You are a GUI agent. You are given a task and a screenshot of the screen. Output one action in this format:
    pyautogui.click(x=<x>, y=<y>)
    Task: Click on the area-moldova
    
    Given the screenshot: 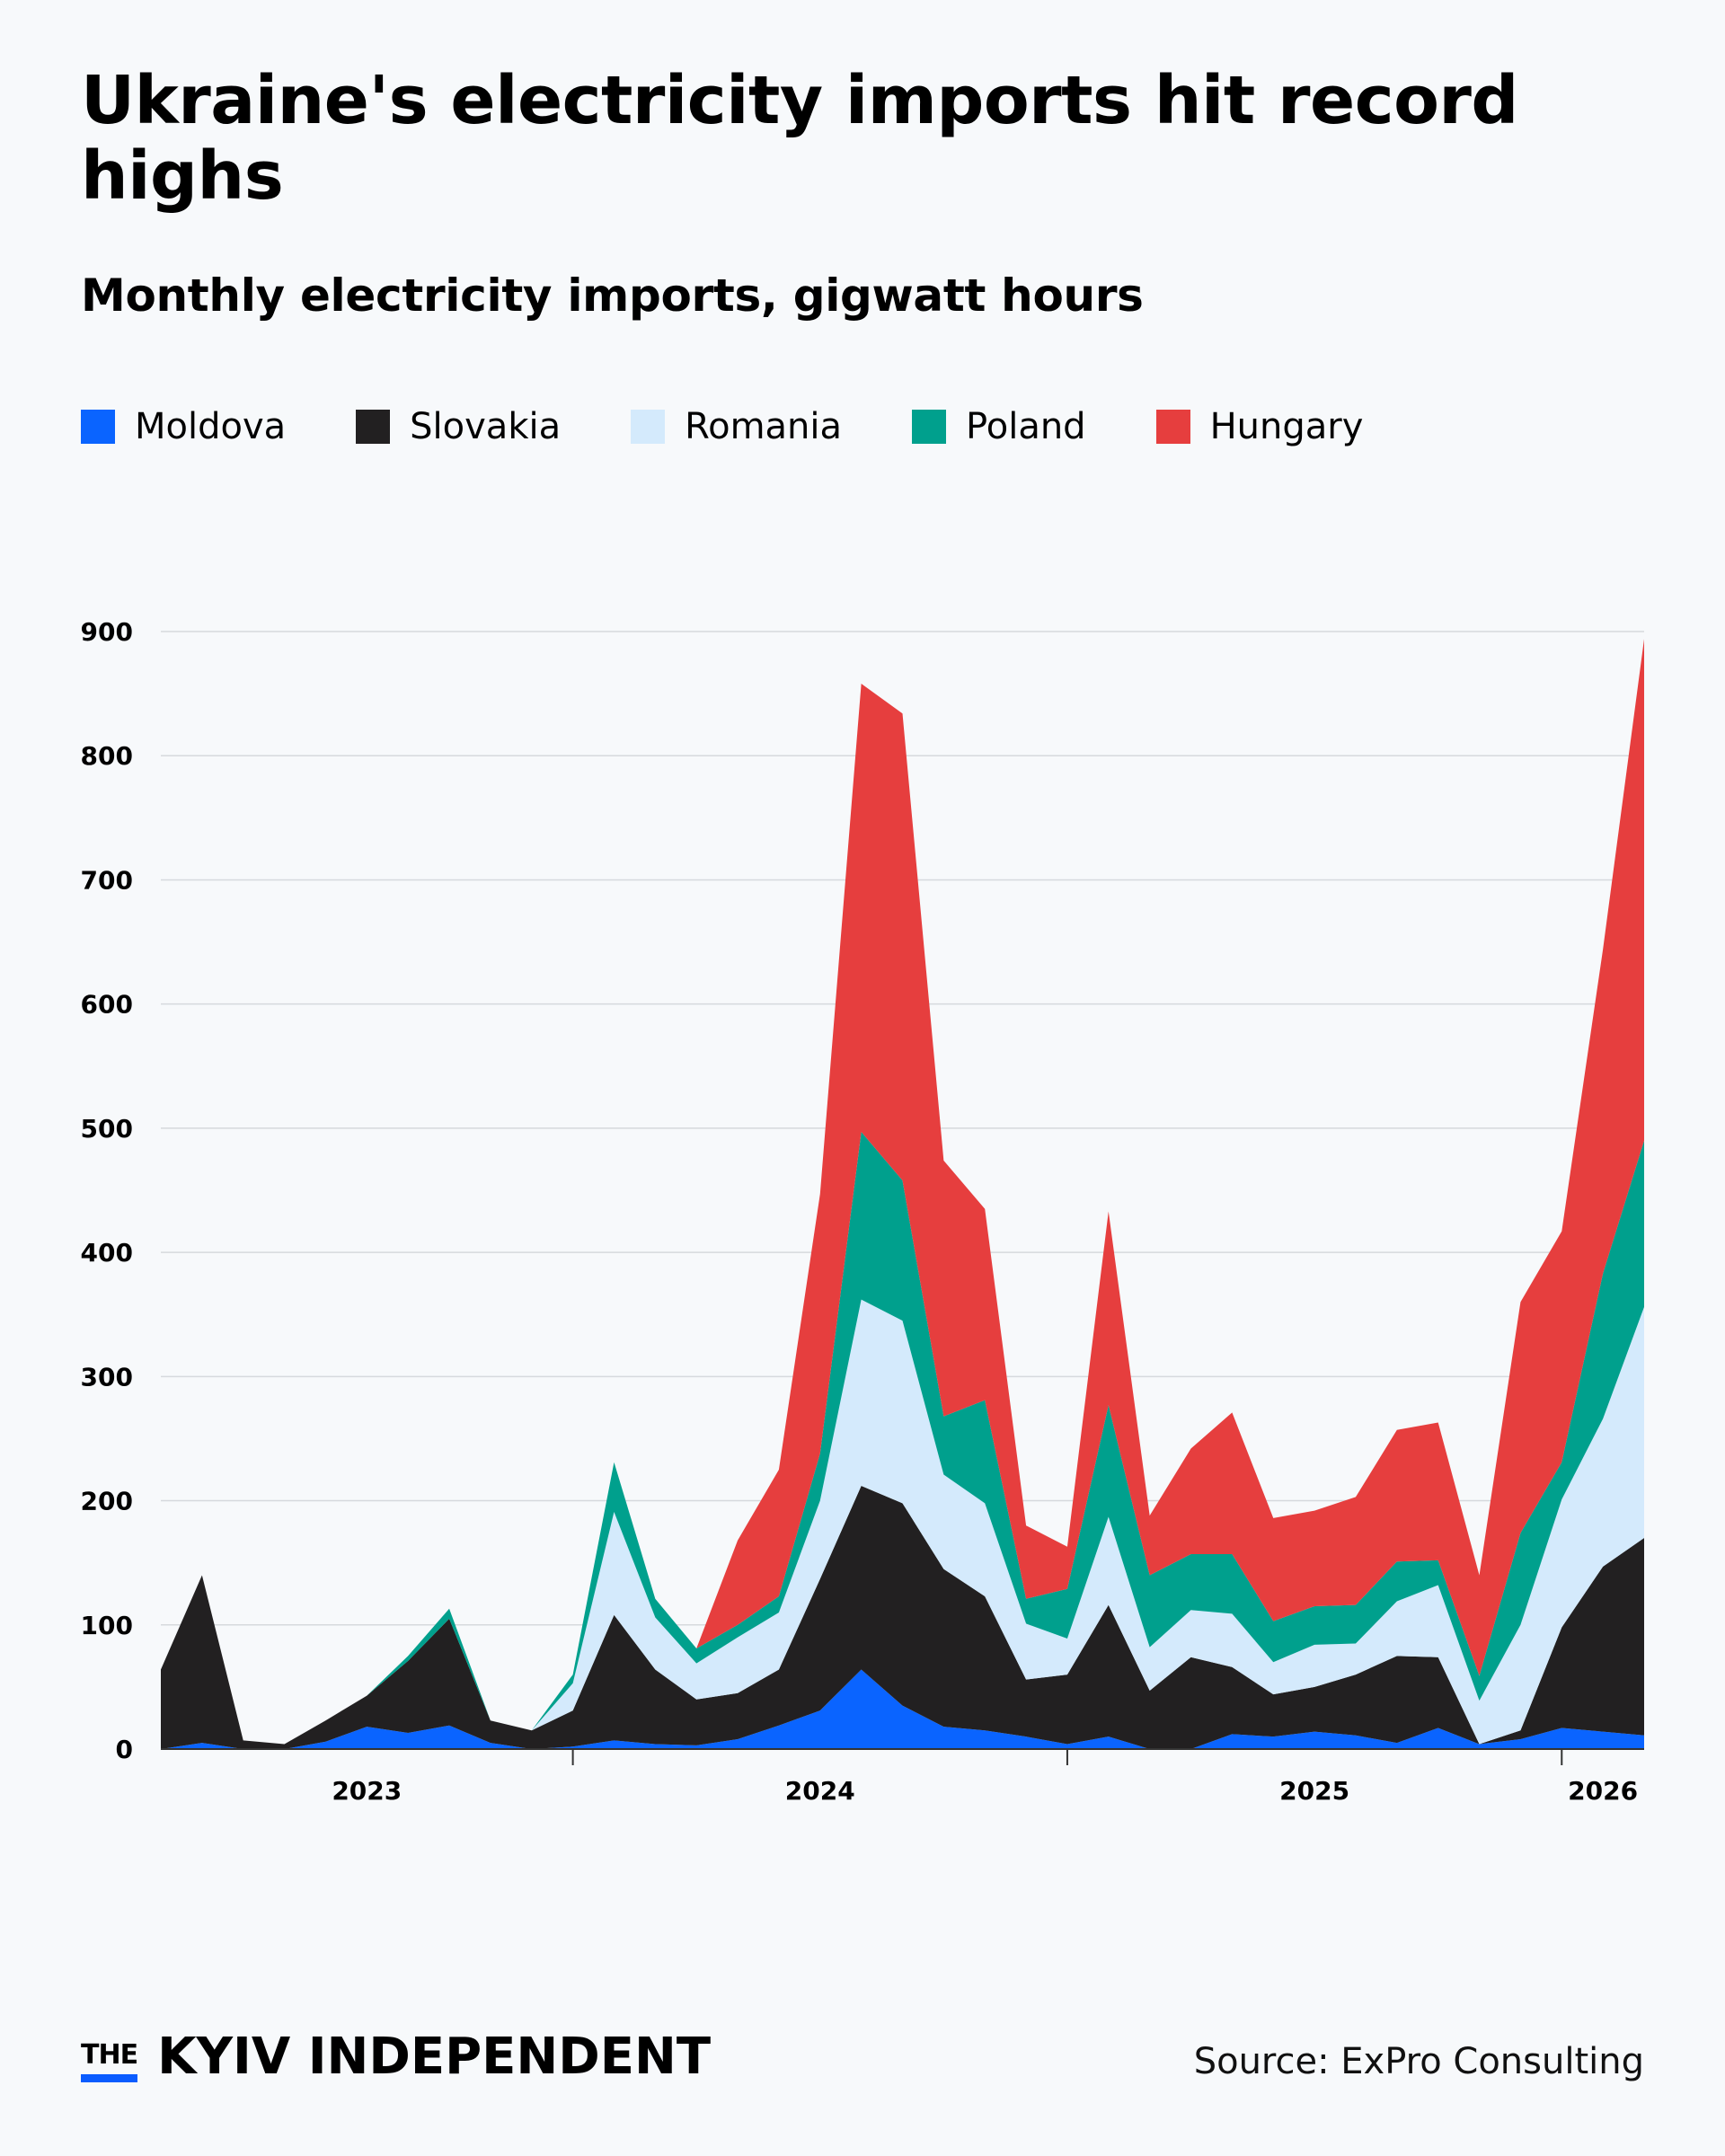 What is the action you would take?
    pyautogui.click(x=902, y=1709)
    